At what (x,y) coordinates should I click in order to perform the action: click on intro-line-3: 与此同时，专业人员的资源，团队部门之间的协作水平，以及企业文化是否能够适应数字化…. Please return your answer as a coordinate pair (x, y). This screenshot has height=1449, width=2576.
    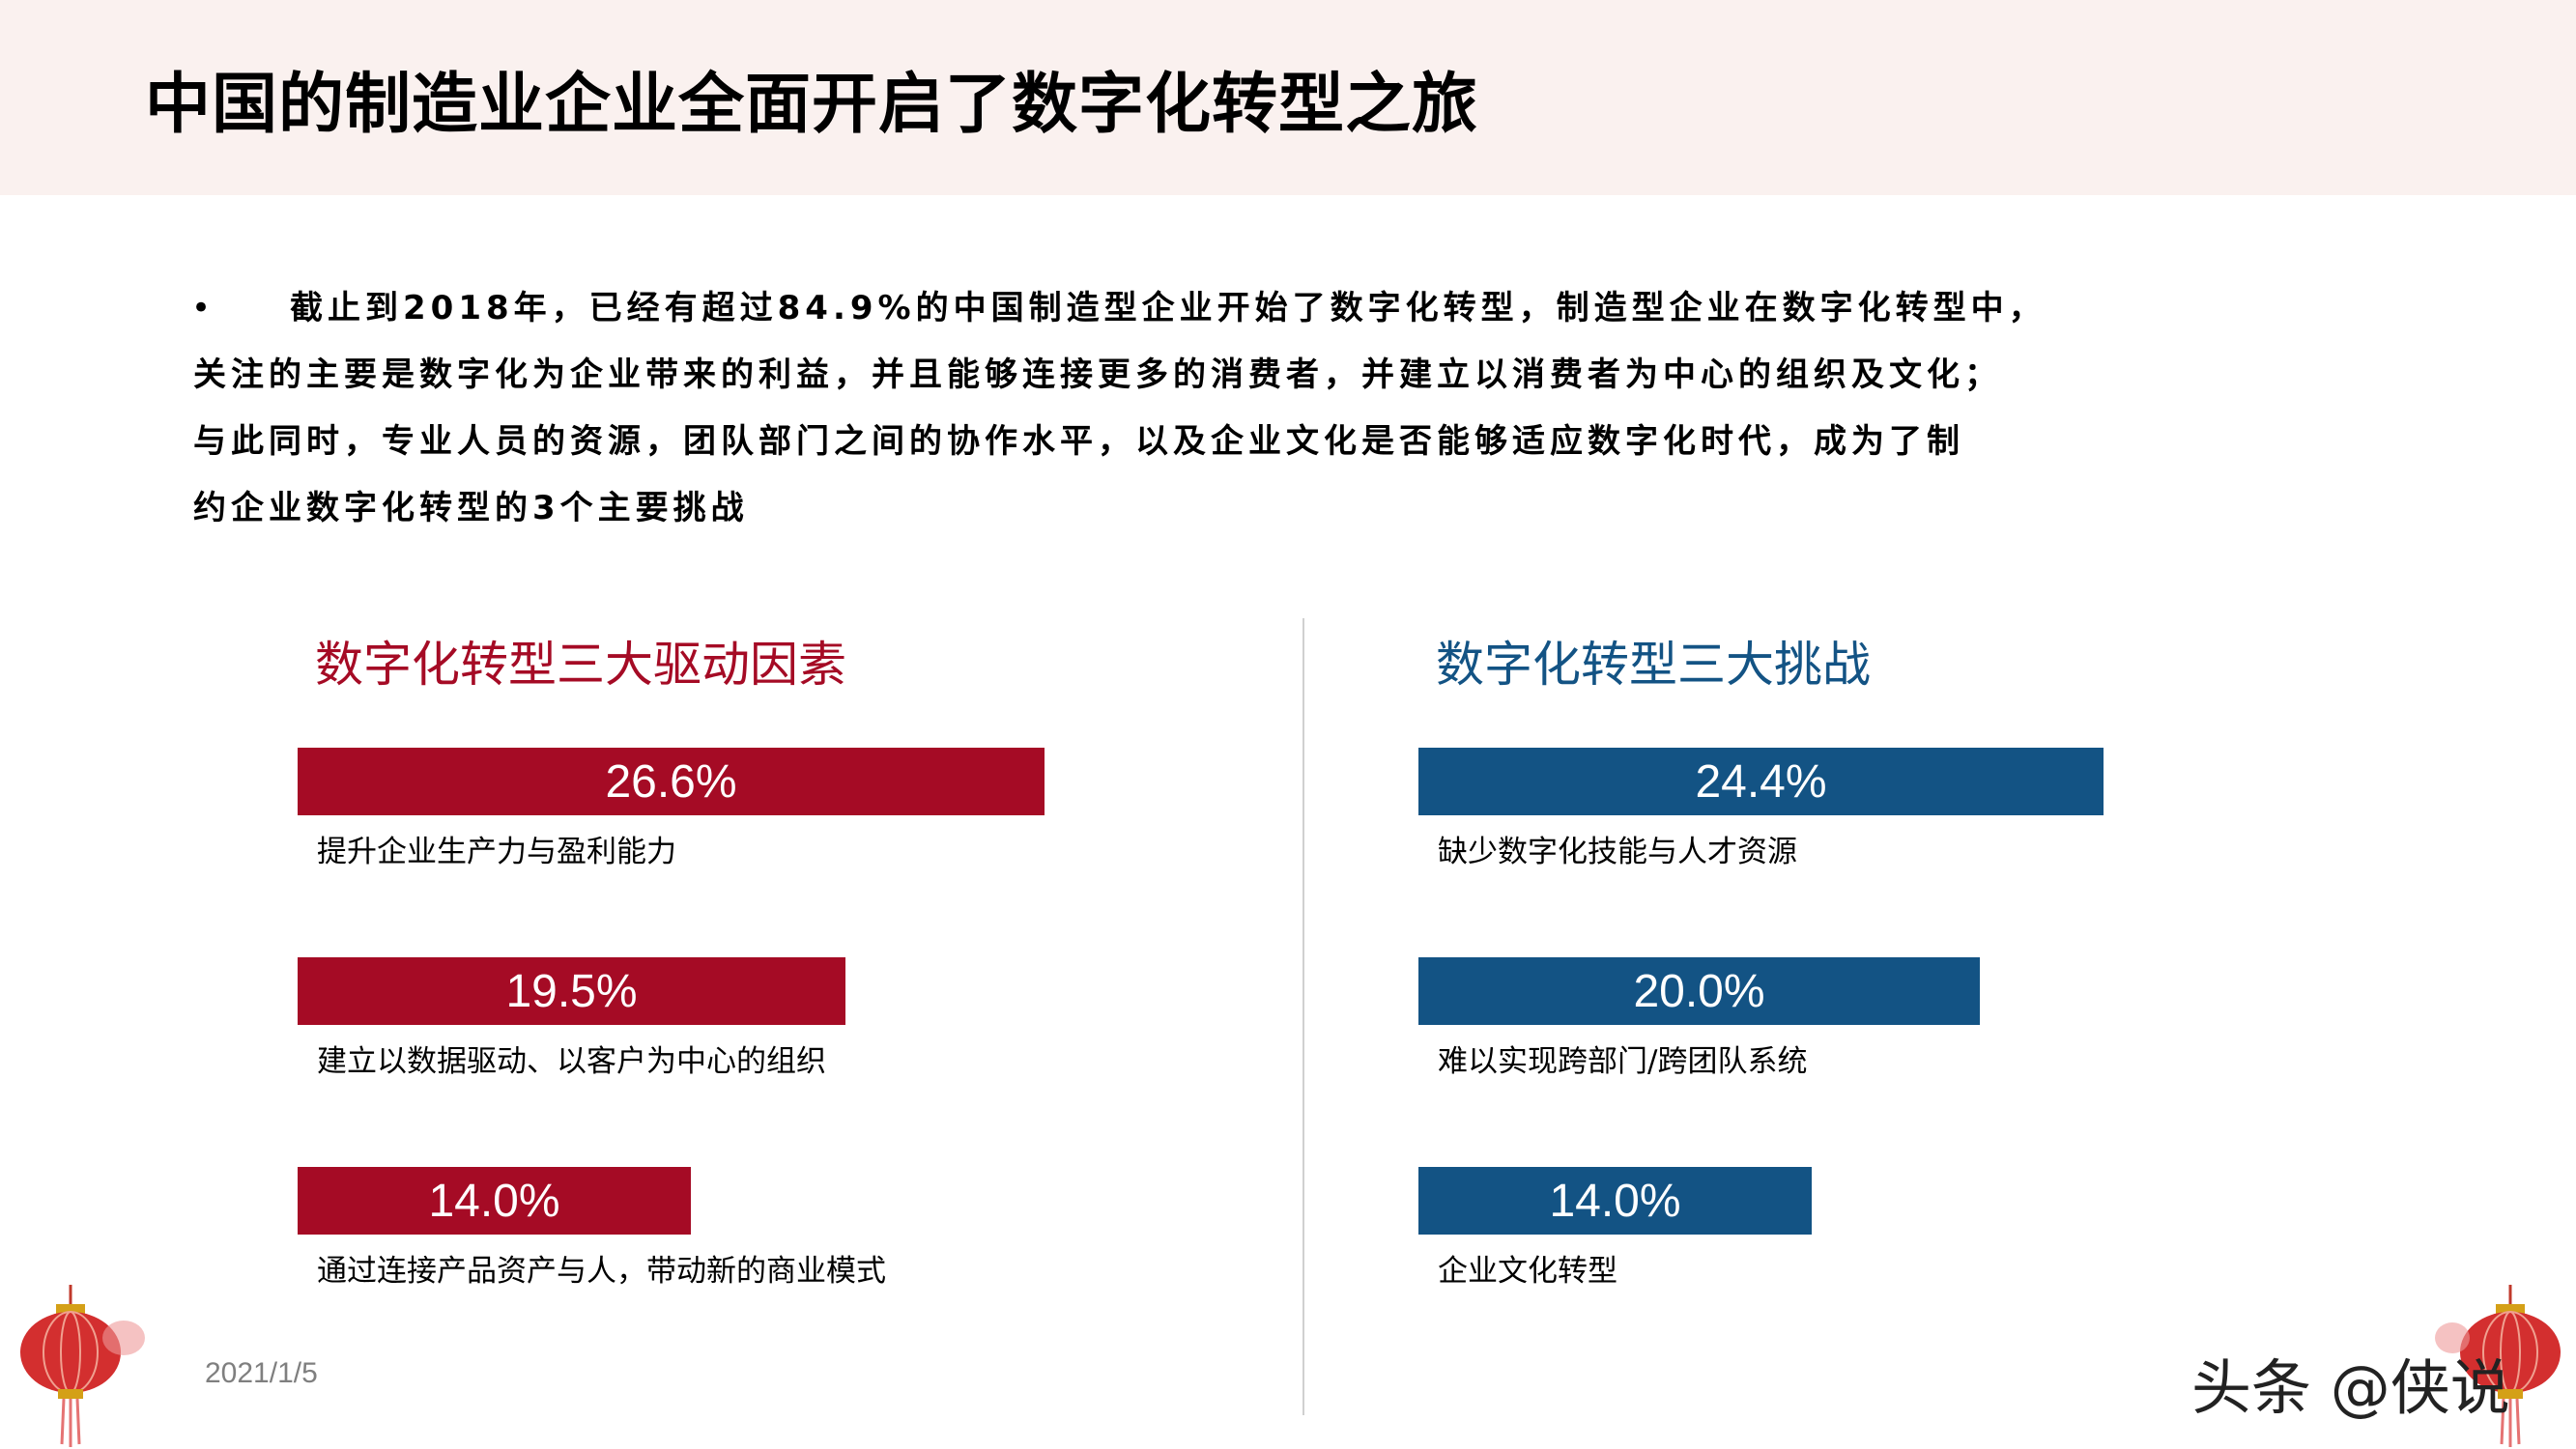
    Looking at the image, I should click on (1079, 441).